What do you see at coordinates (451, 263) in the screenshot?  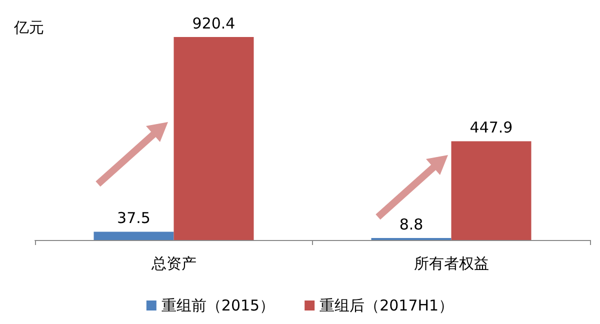 I see `x-tick-label: 所有者权益` at bounding box center [451, 263].